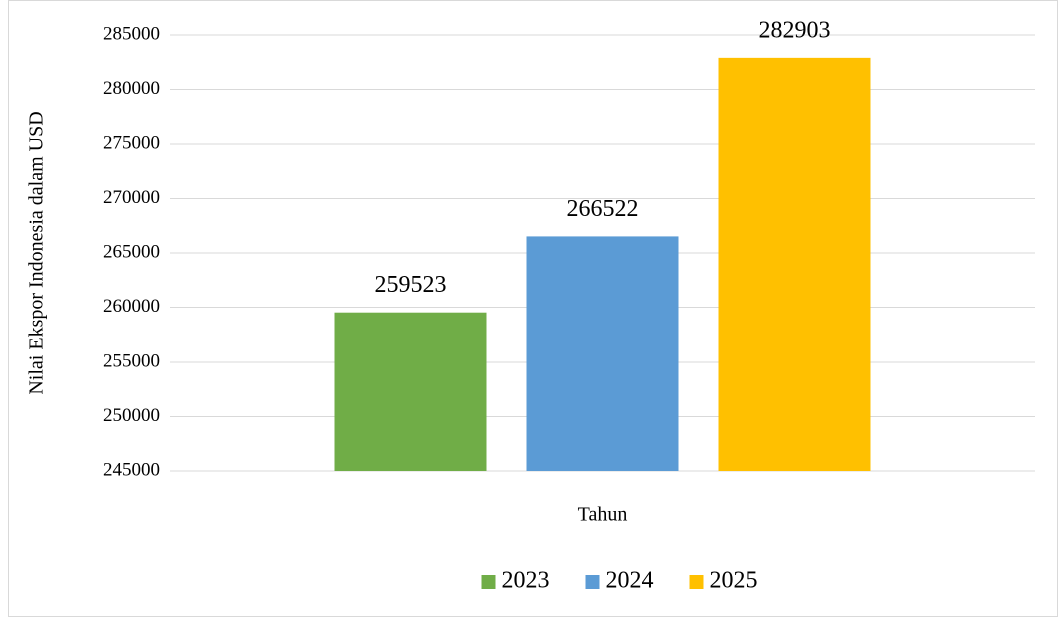 The height and width of the screenshot is (618, 1059). Describe the element at coordinates (131, 88) in the screenshot. I see `y-tick-label: 280000` at that location.